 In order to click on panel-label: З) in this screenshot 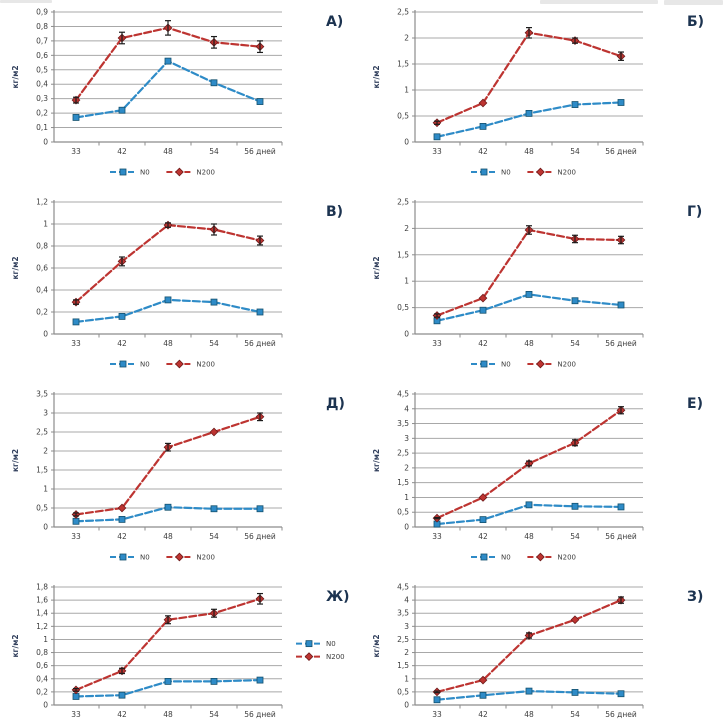, I will do `click(695, 597)`.